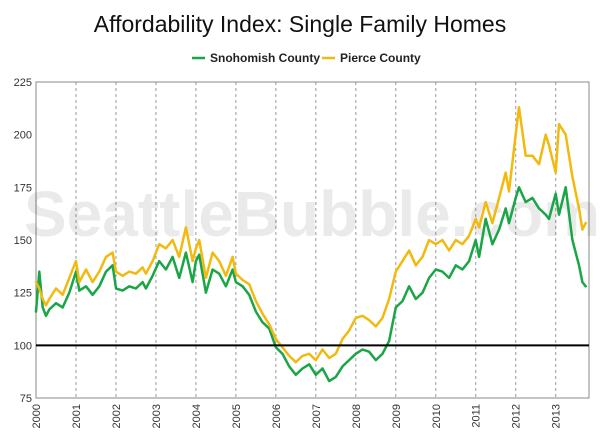 This screenshot has height=435, width=600. I want to click on y-axis-ticks: 75 100 125 150 175 200 225, so click(23, 241).